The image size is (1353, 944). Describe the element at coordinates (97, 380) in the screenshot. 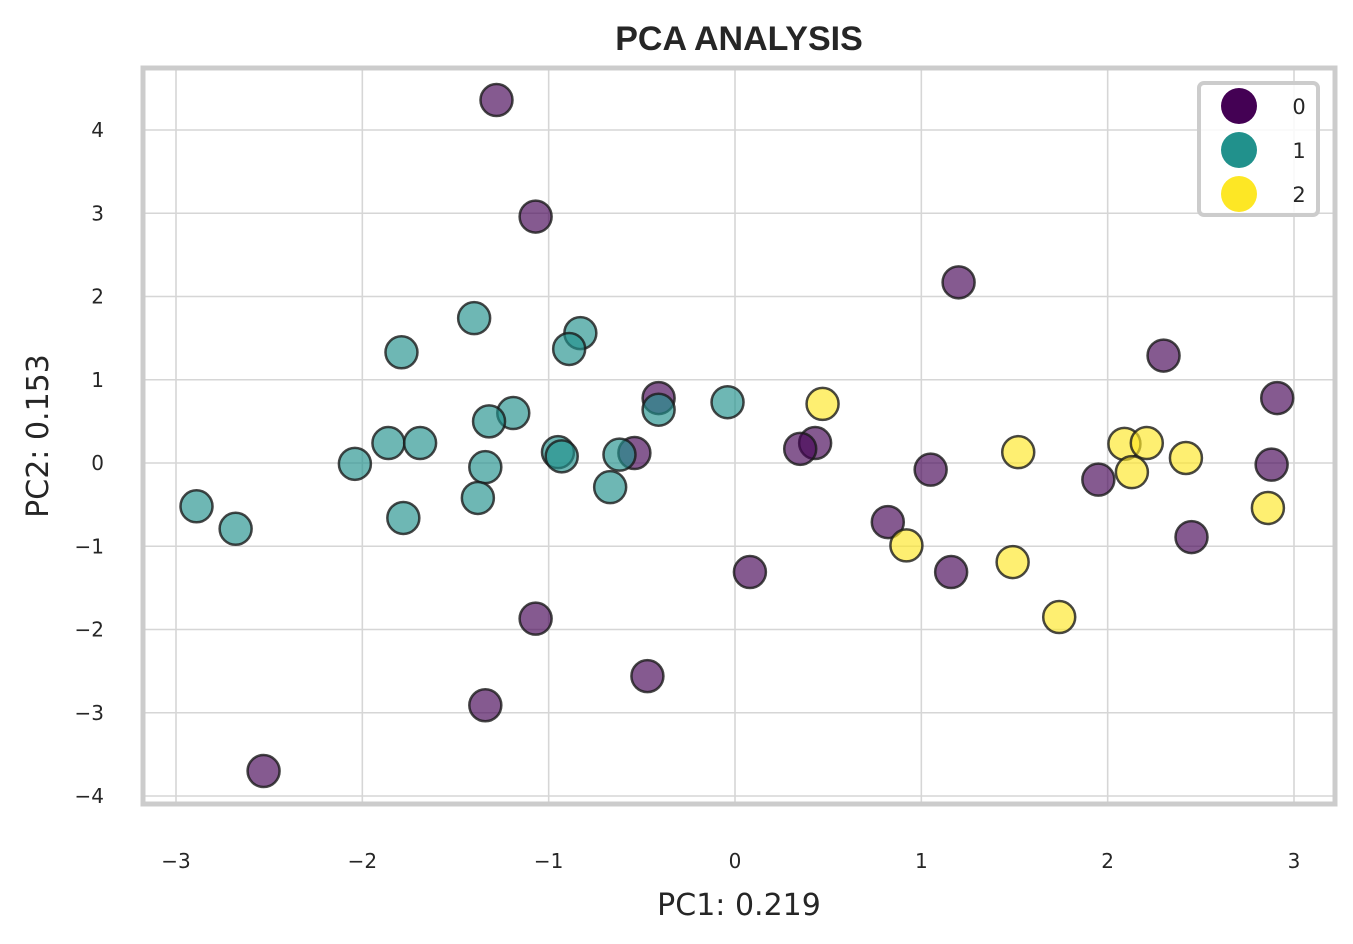

I see `y-tick-label: 1` at that location.